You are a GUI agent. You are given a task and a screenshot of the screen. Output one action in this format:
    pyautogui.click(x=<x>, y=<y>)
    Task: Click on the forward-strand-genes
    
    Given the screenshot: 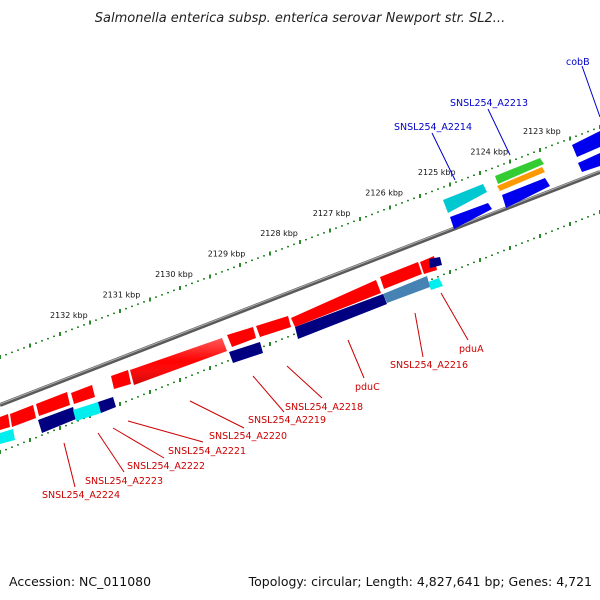 What is the action you would take?
    pyautogui.click(x=521, y=180)
    